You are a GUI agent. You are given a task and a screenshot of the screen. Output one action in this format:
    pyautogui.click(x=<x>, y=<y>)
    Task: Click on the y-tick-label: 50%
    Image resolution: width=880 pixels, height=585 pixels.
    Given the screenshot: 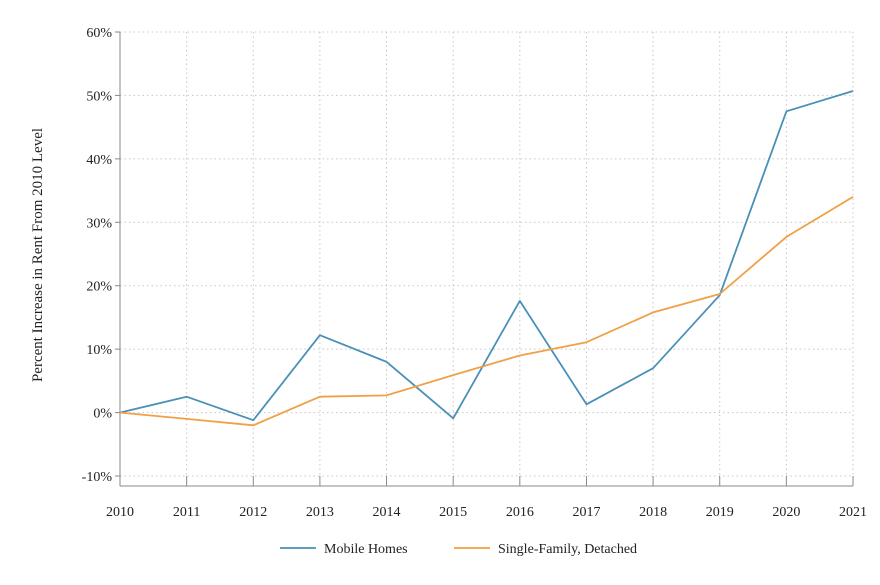 What is the action you would take?
    pyautogui.click(x=99, y=96)
    